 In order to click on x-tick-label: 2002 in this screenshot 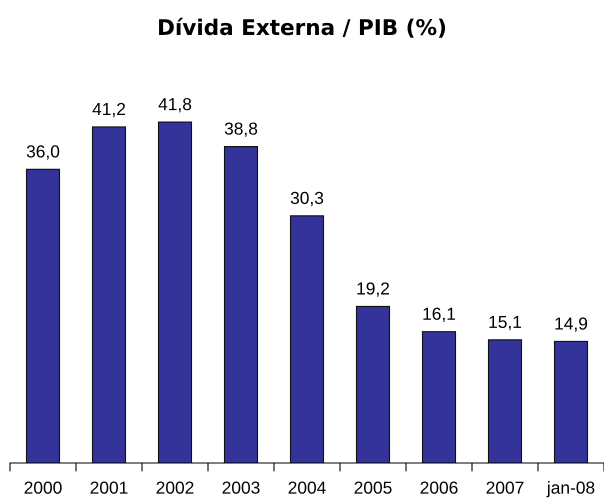, I will do `click(175, 488)`.